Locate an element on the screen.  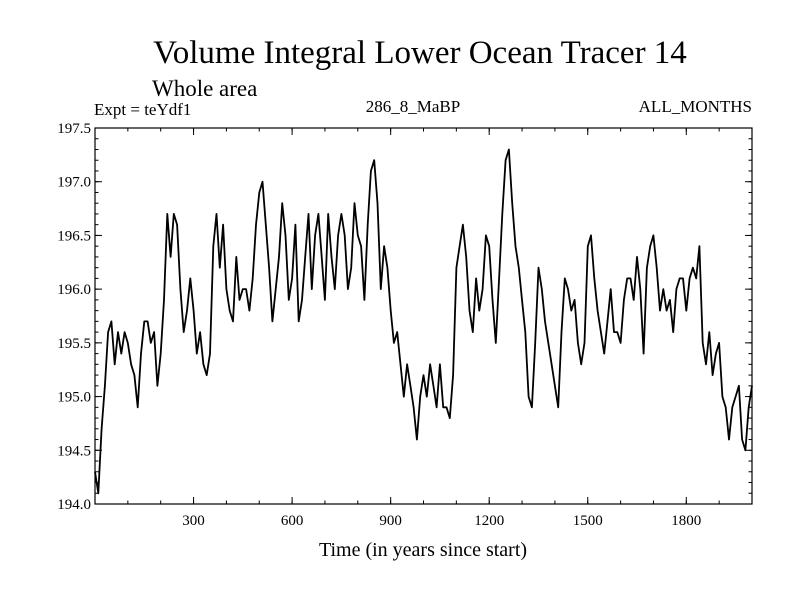
x-tick-label: 1200 is located at coordinates (489, 521).